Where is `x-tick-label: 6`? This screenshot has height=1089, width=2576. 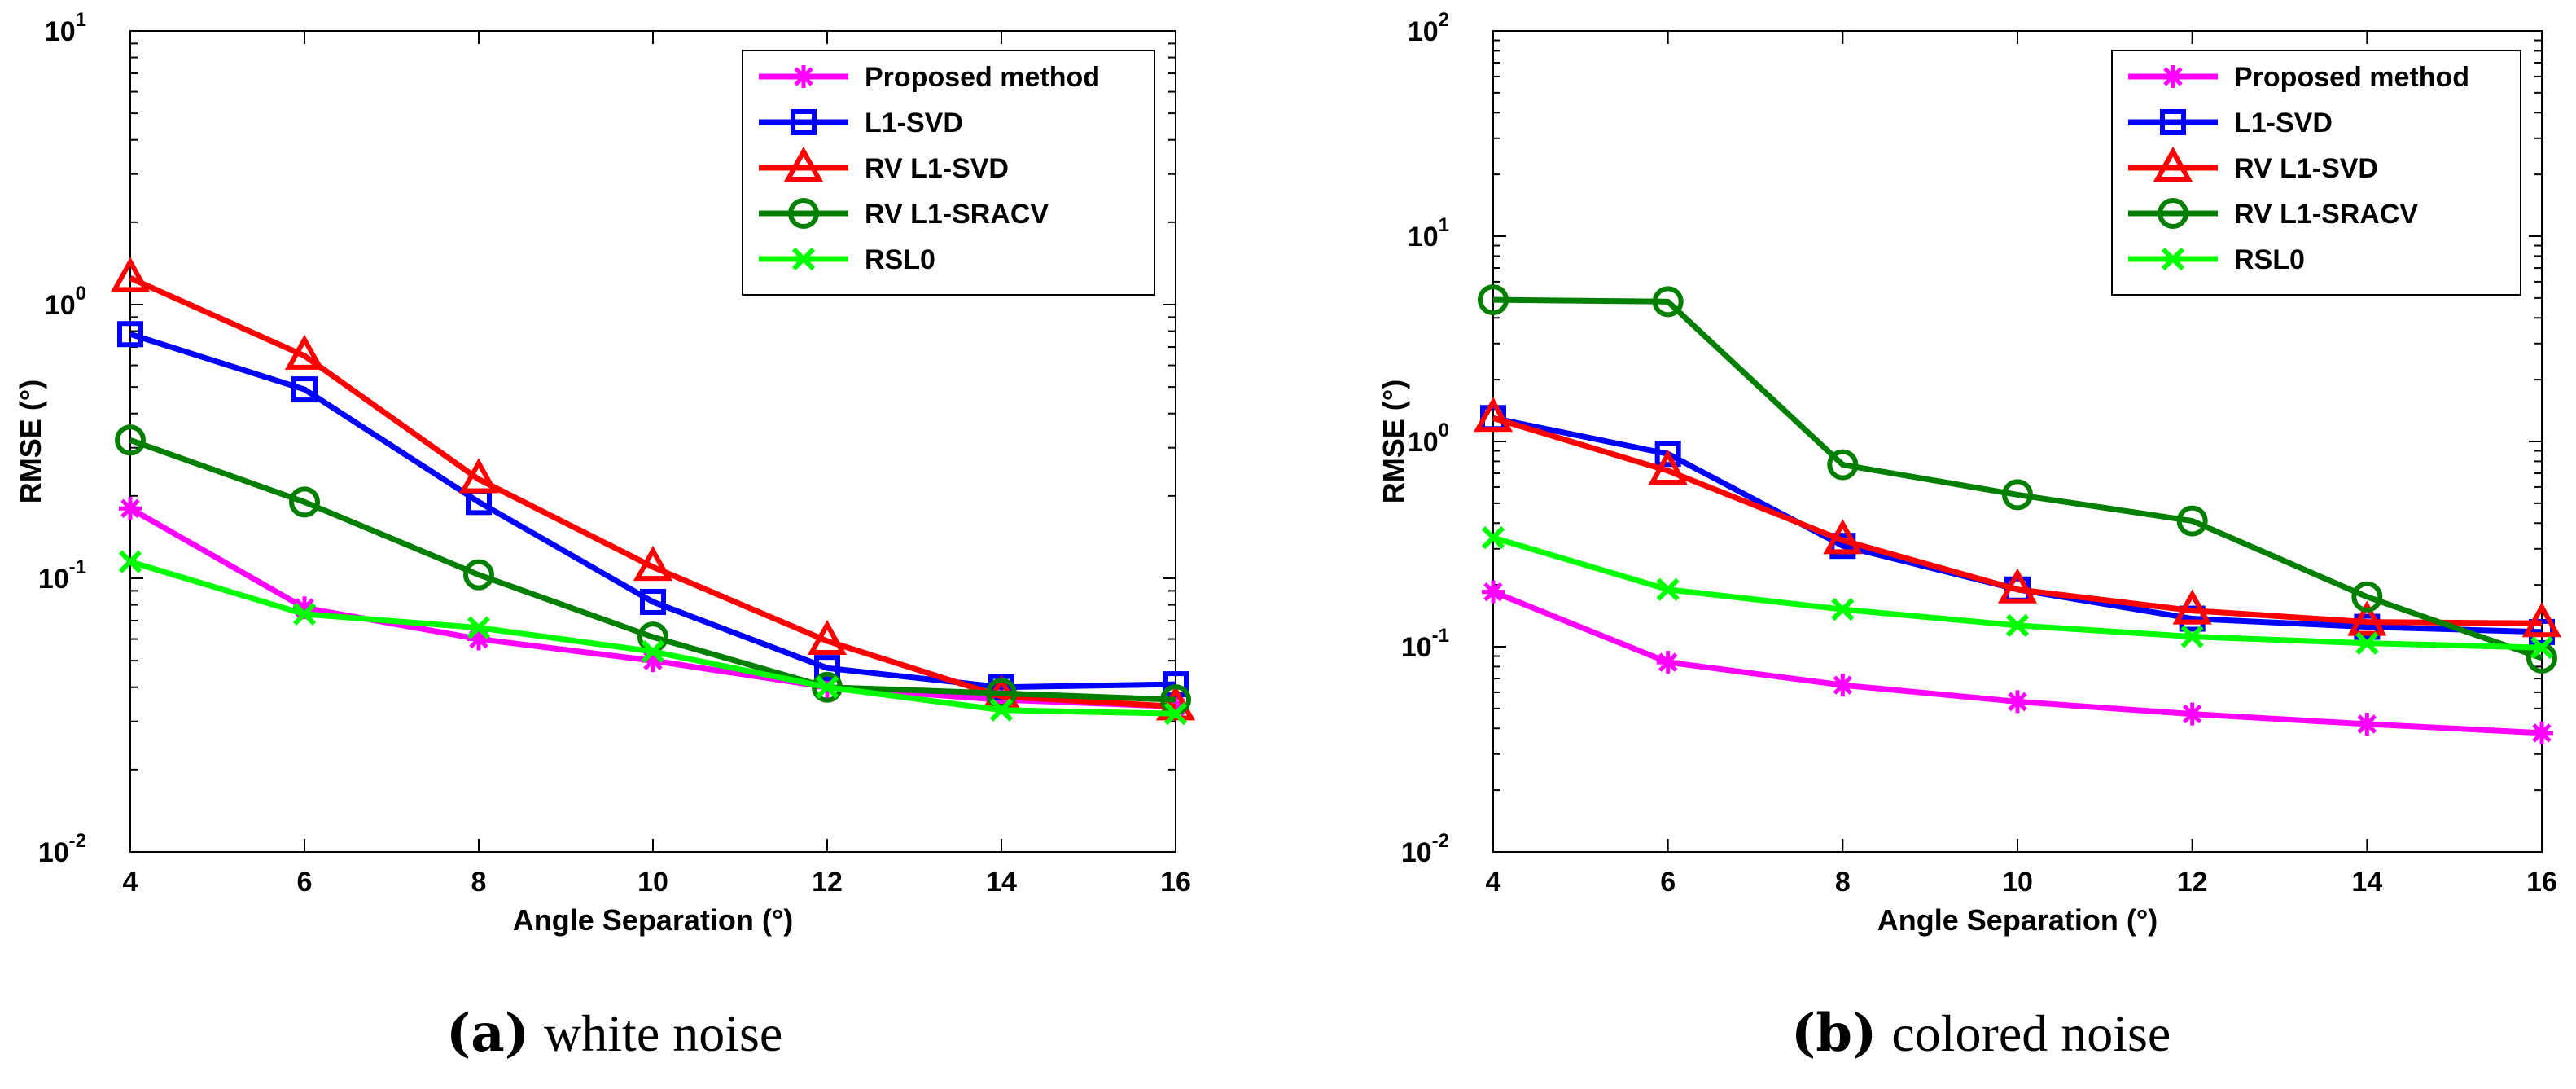
x-tick-label: 6 is located at coordinates (1668, 882).